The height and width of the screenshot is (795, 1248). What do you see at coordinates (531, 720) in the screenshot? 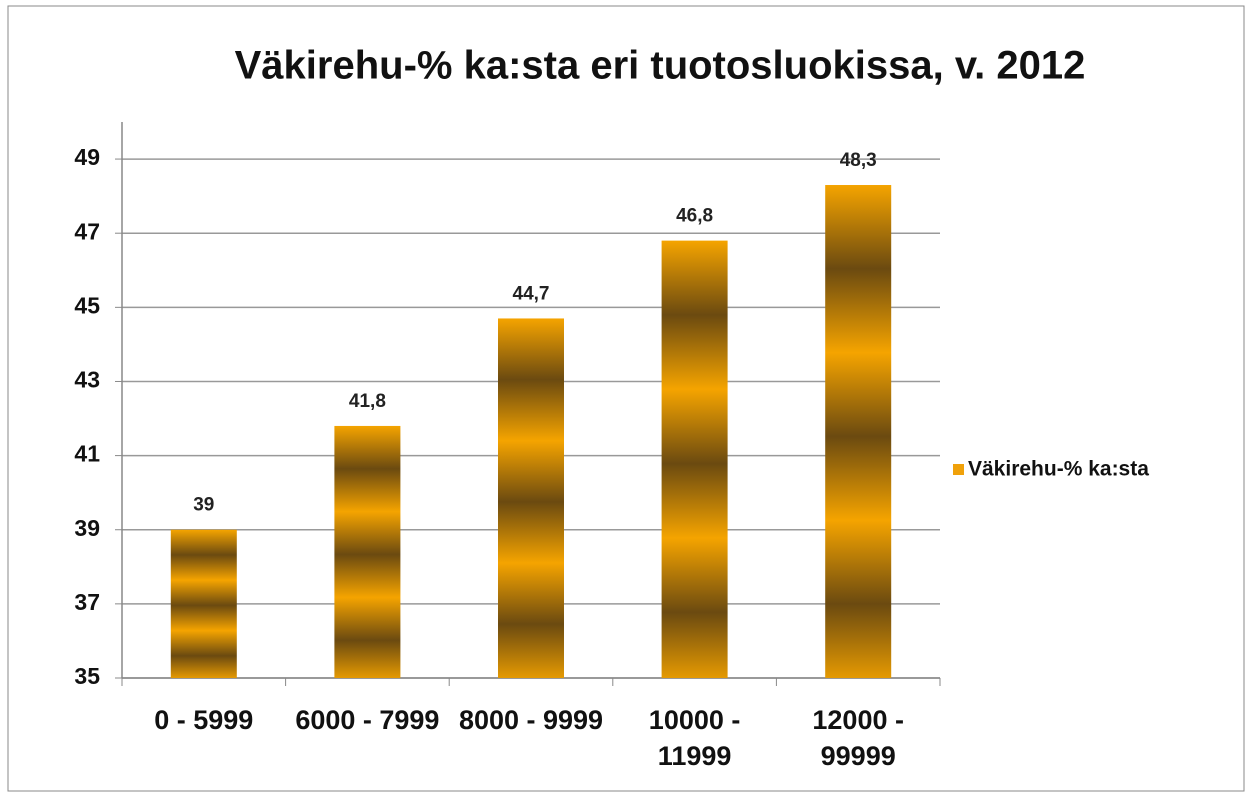
I see `x-tick-label: 8000 - 9999` at bounding box center [531, 720].